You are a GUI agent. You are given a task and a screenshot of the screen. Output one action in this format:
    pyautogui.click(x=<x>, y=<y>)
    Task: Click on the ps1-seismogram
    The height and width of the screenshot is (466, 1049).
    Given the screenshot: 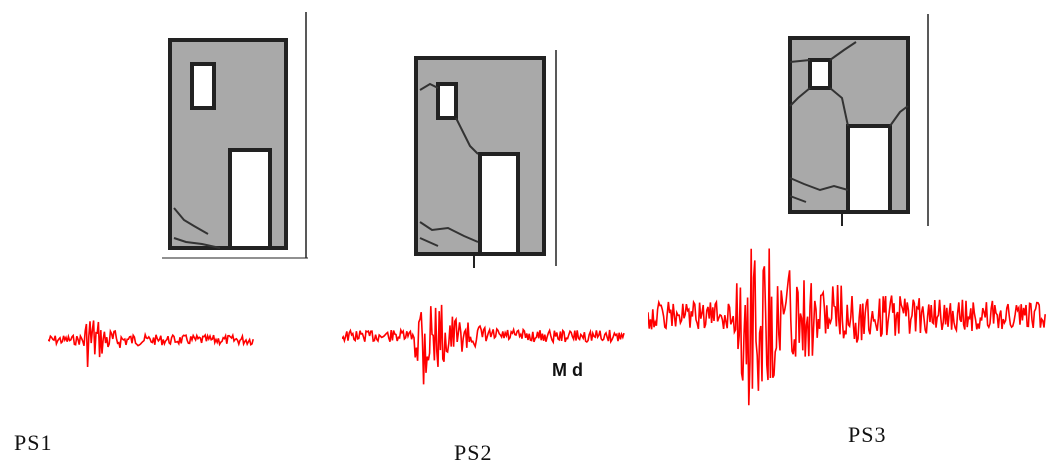 What is the action you would take?
    pyautogui.click(x=151, y=344)
    